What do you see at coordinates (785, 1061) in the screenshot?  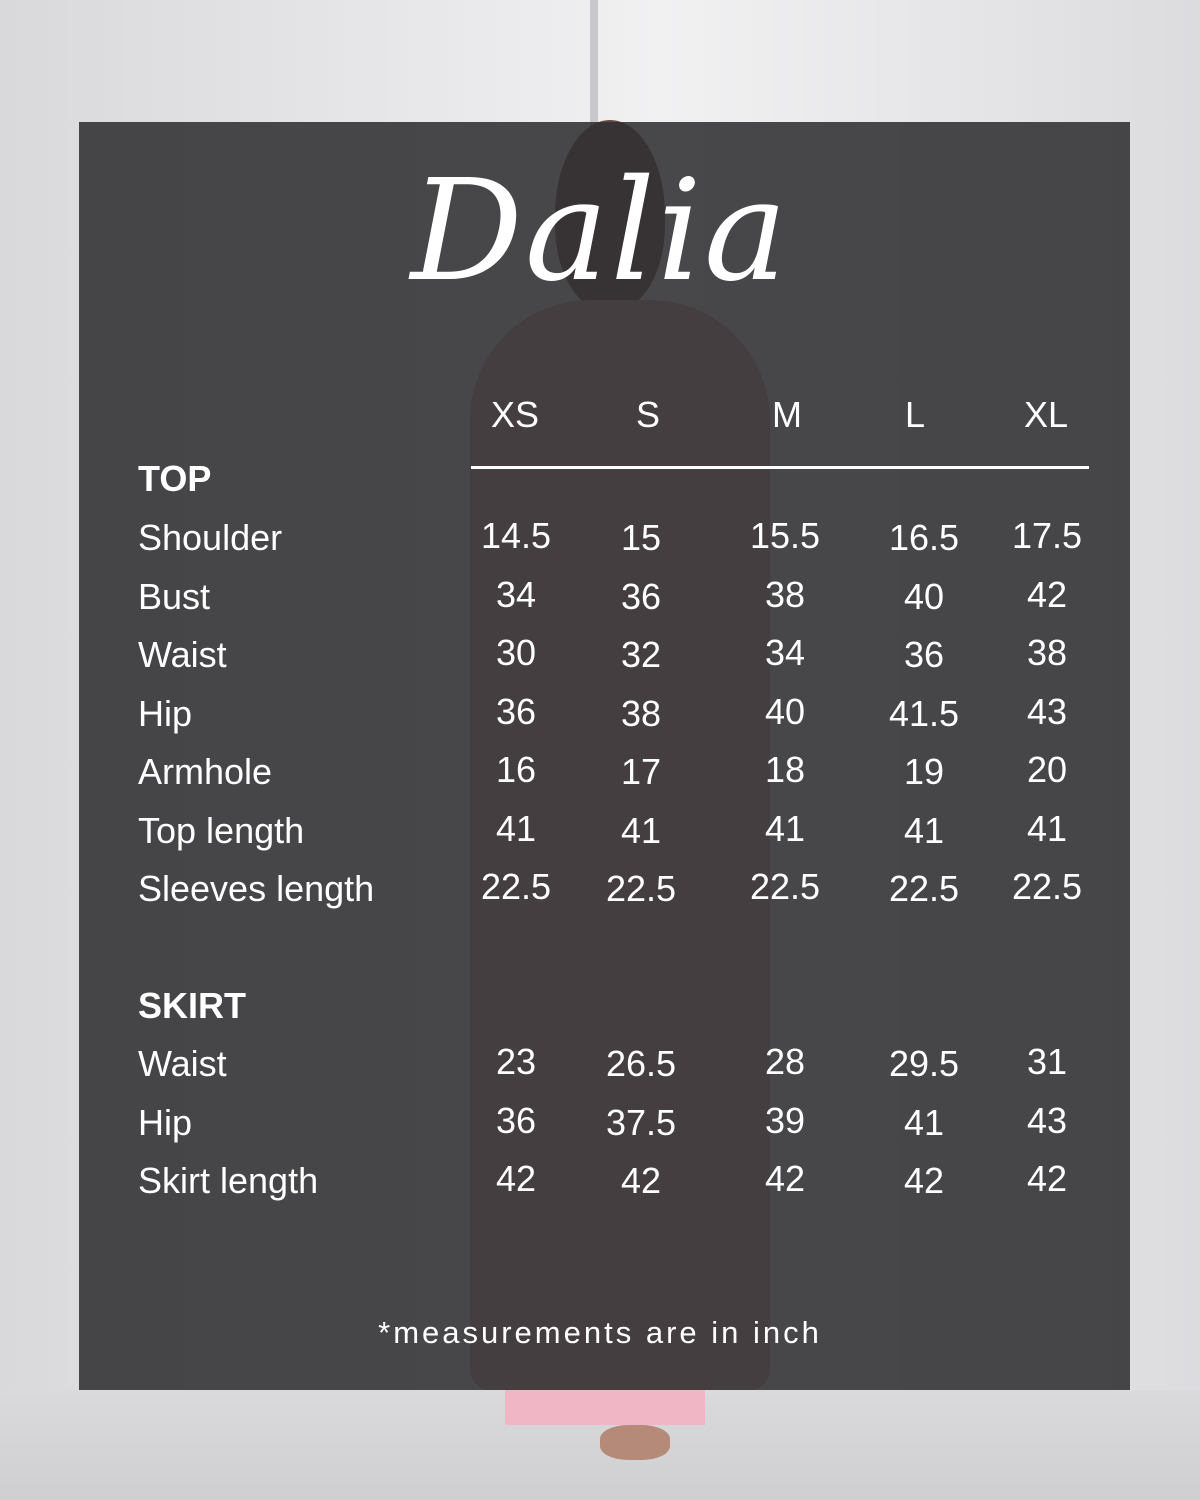 I see `measurement-value: 28` at bounding box center [785, 1061].